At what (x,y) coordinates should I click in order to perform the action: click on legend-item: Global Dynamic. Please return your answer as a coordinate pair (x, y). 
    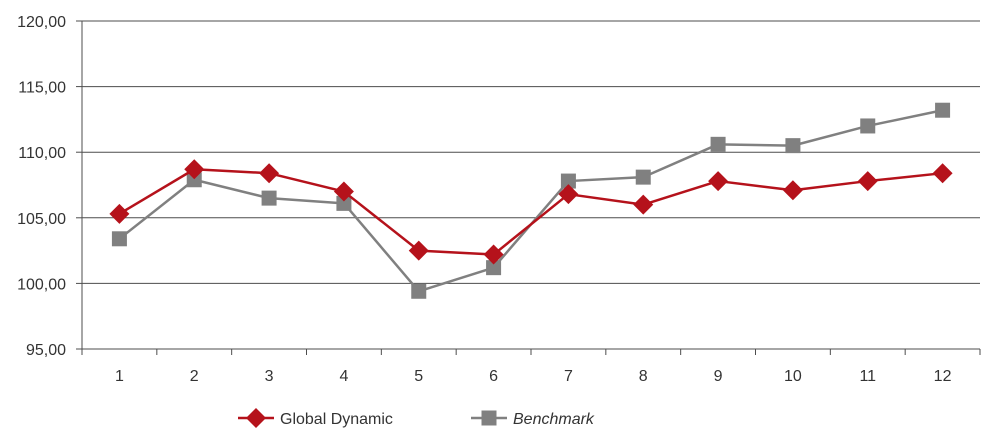
    Looking at the image, I should click on (315, 418).